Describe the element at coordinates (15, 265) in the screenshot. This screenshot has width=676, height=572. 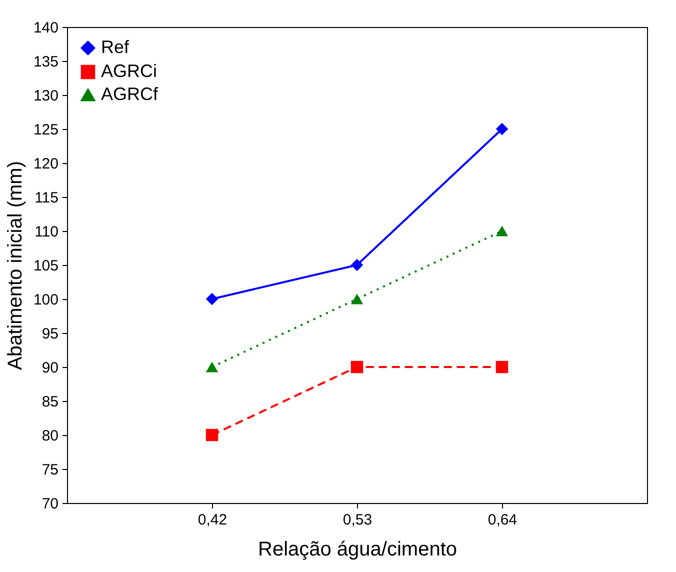
I see `y-axis-title: Abatimento inicial (mm)` at that location.